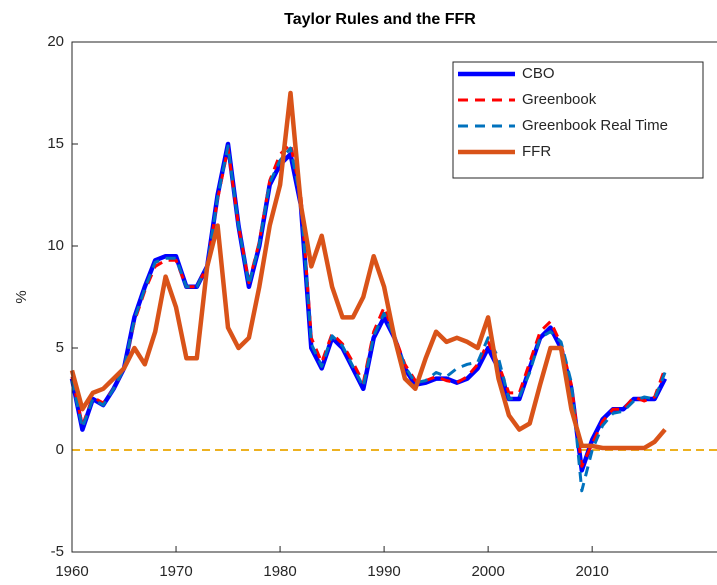 This screenshot has width=717, height=585. I want to click on legend-label: FFR, so click(536, 151).